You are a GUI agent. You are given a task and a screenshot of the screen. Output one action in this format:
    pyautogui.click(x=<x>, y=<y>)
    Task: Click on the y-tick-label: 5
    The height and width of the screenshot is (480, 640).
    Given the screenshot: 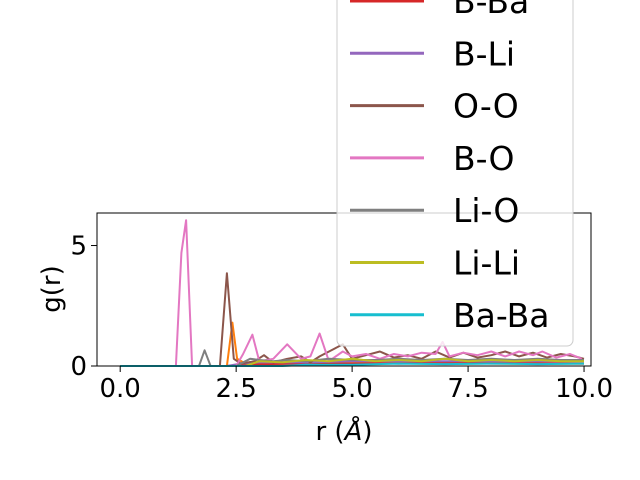 What is the action you would take?
    pyautogui.click(x=78, y=247)
    